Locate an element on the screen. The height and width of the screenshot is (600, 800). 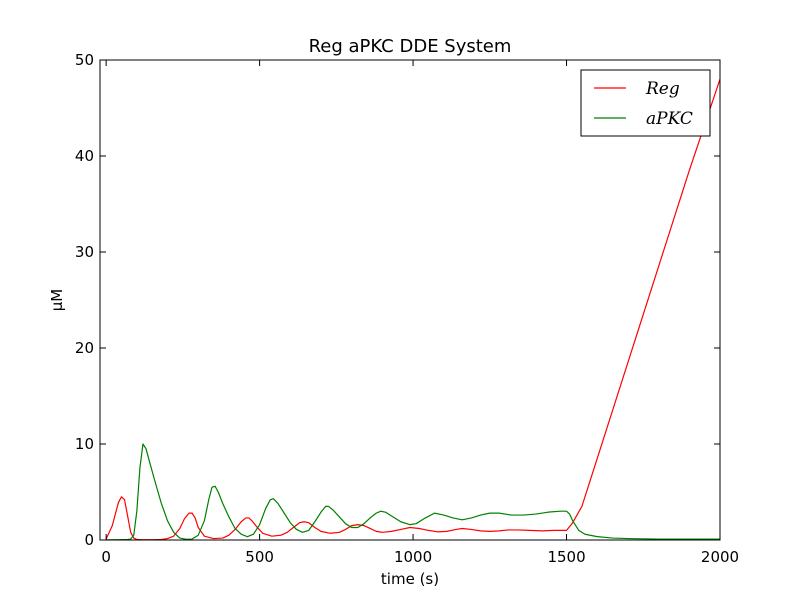
legend-label-apkc: aPKC is located at coordinates (669, 119).